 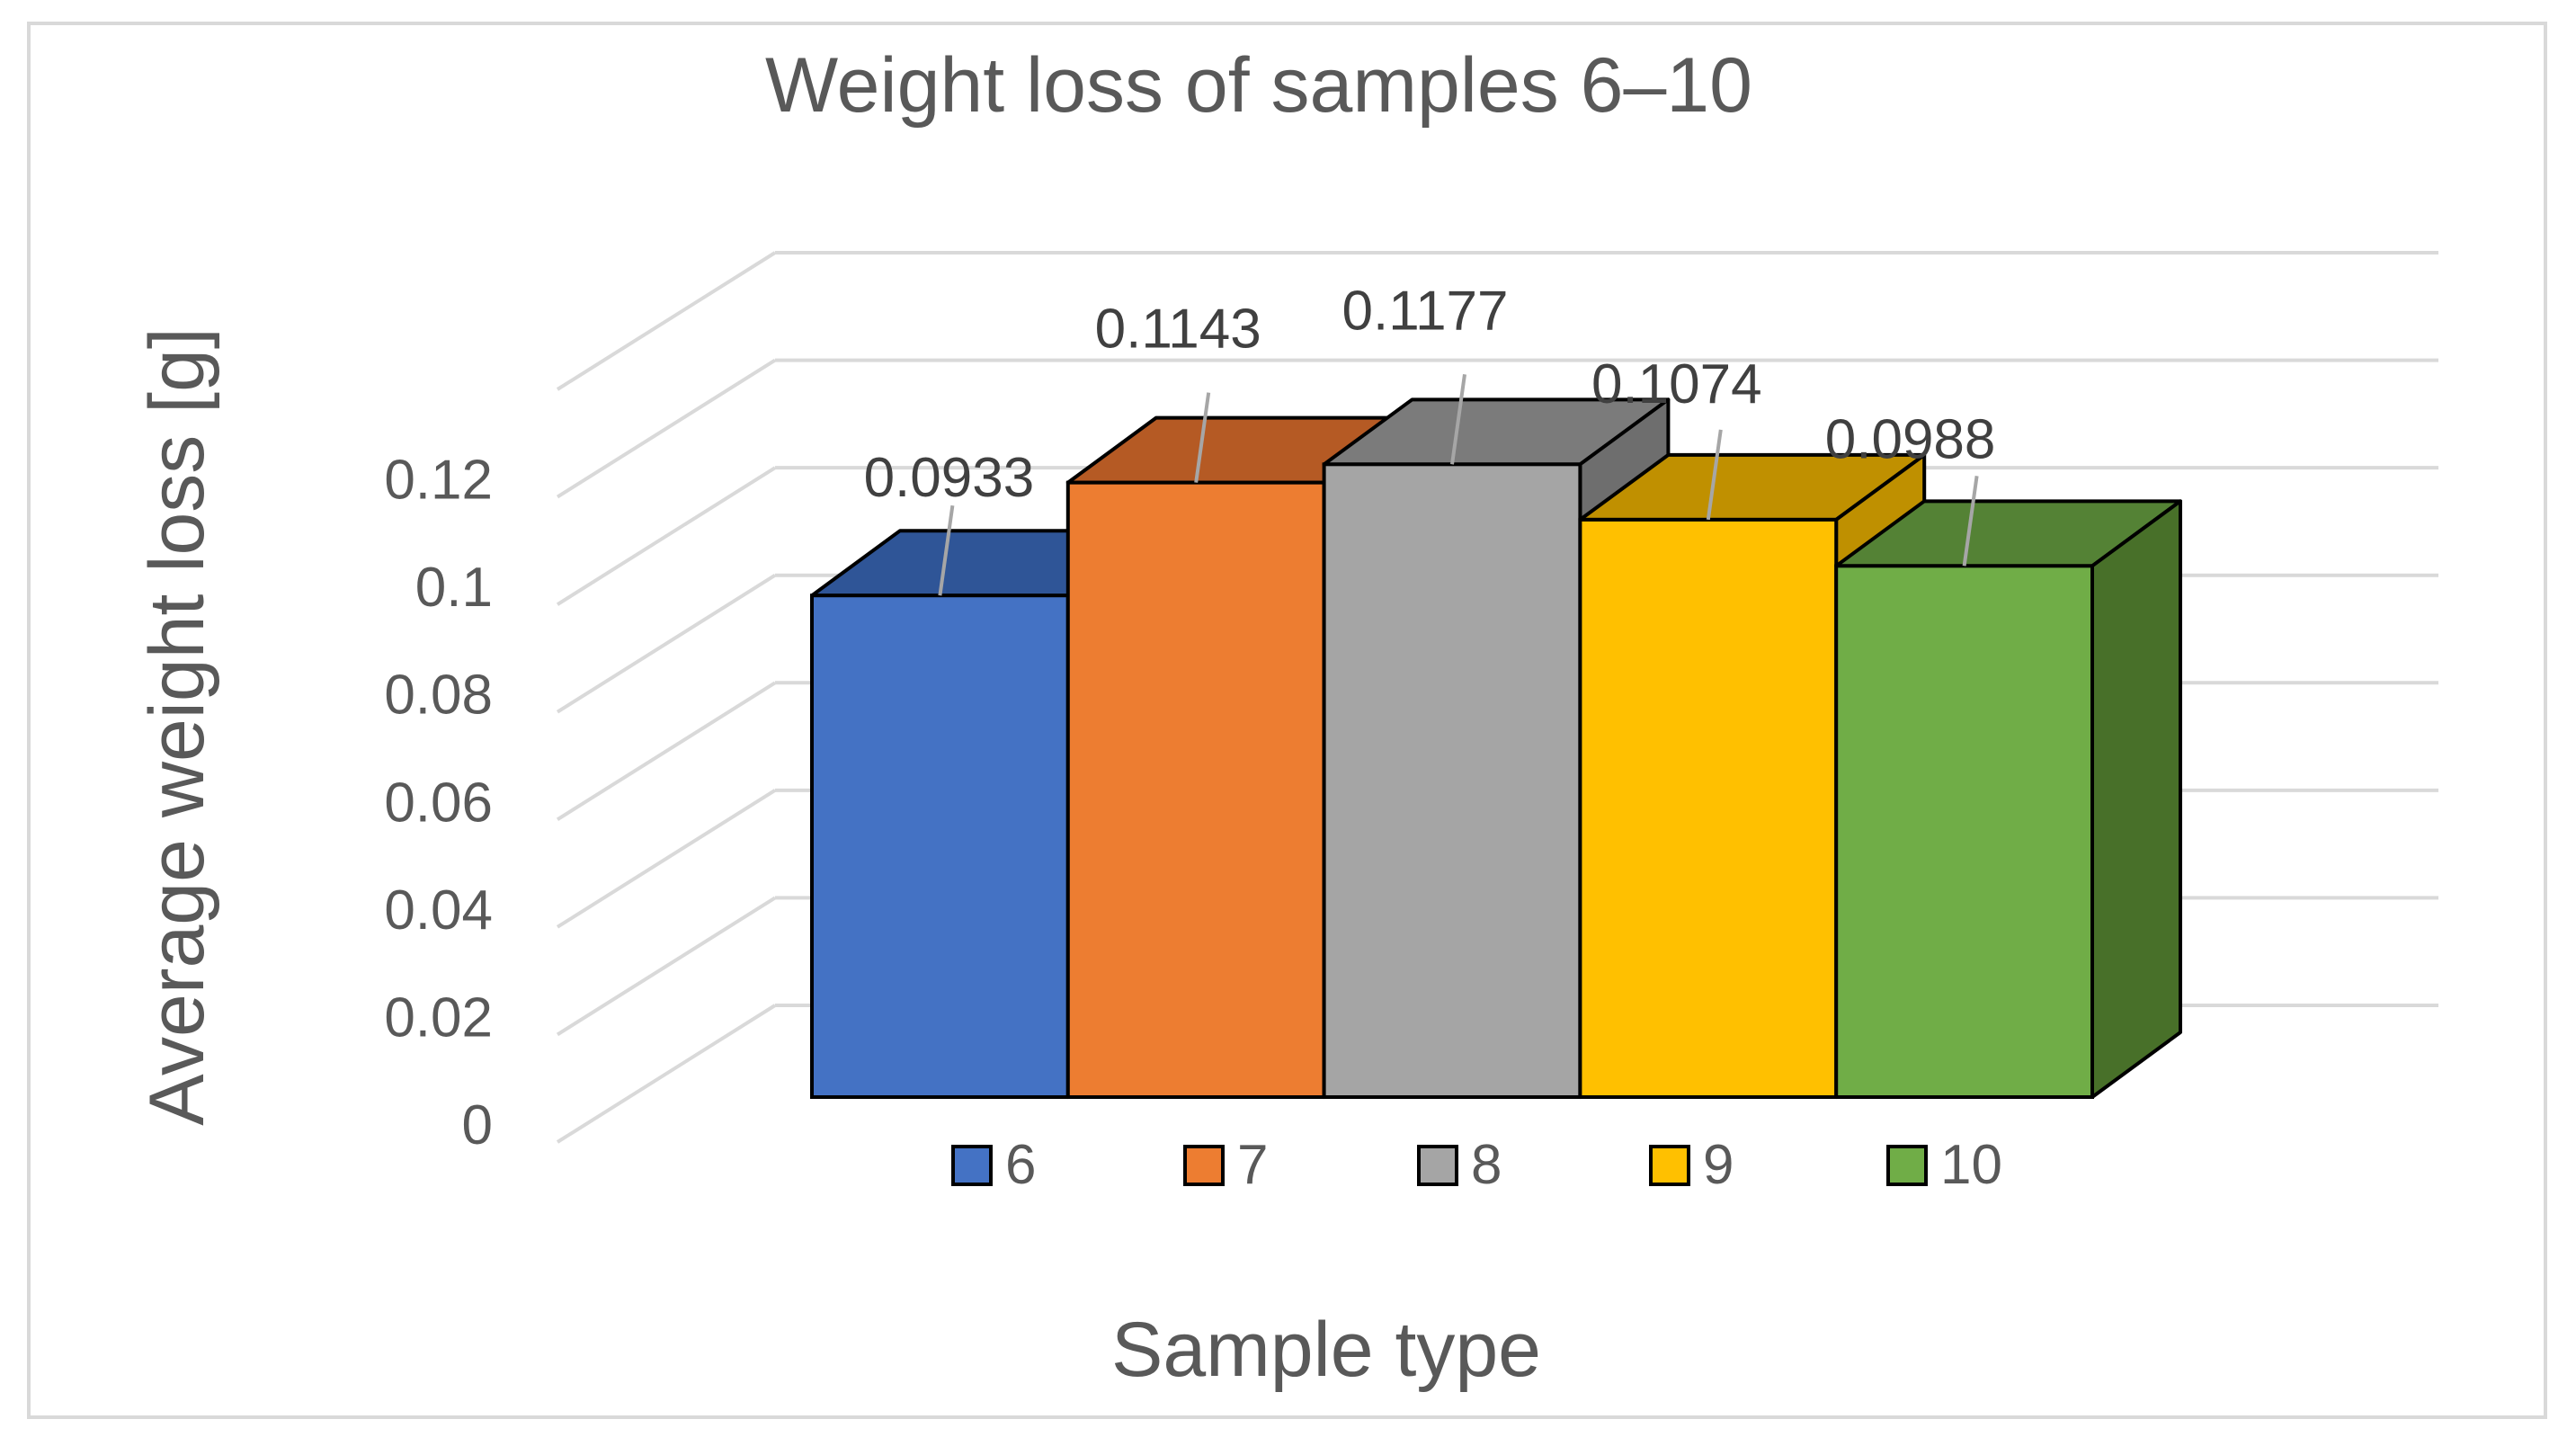 What do you see at coordinates (439, 1018) in the screenshot?
I see `y-tick-label: 0.02` at bounding box center [439, 1018].